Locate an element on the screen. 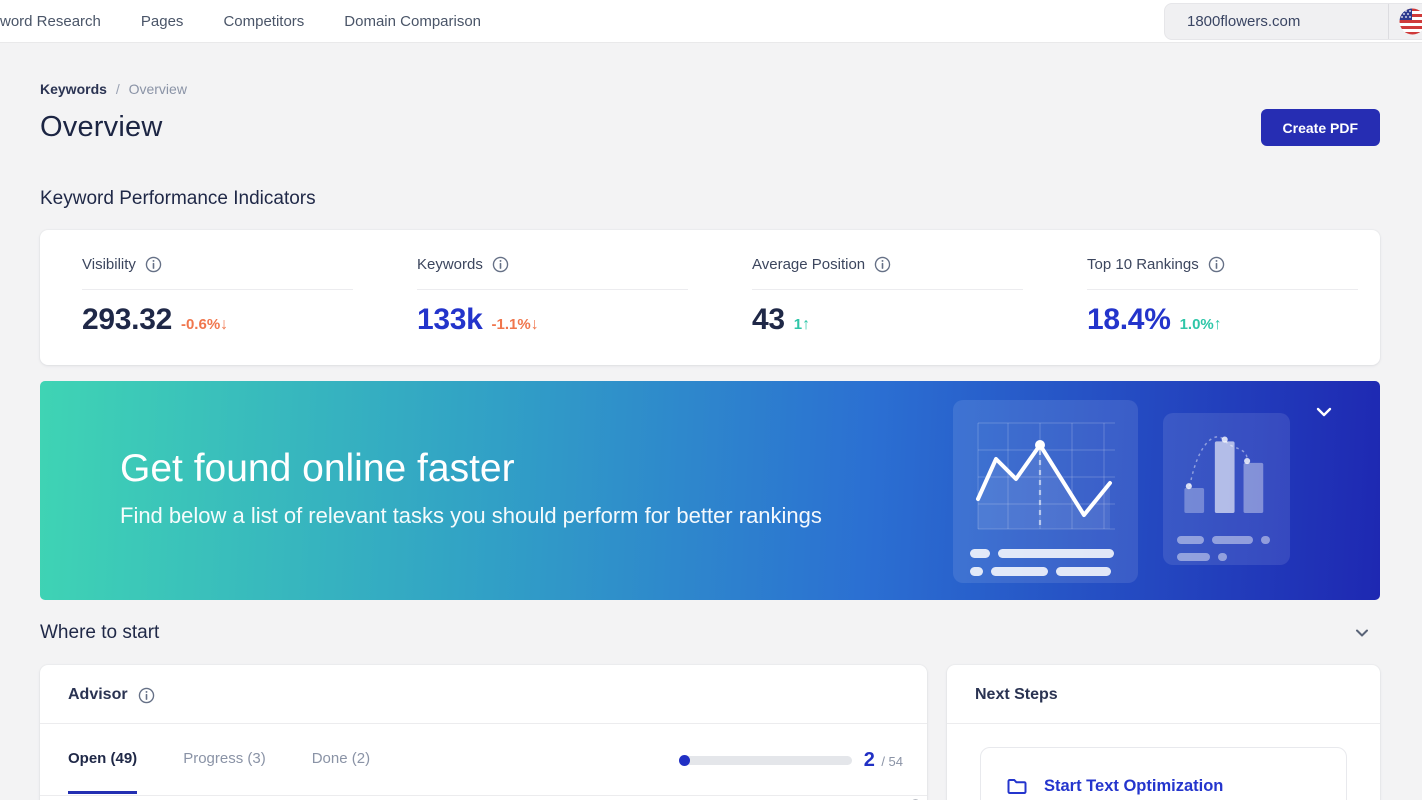  nav-item-pages: Pages is located at coordinates (162, 21).